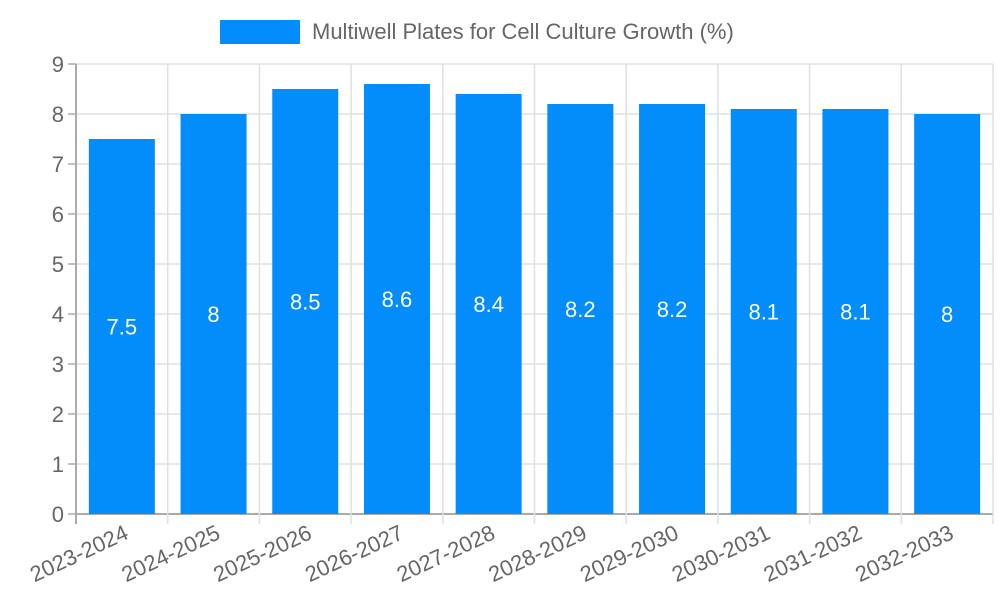  I want to click on x-tick-label: 2031-2032, so click(813, 553).